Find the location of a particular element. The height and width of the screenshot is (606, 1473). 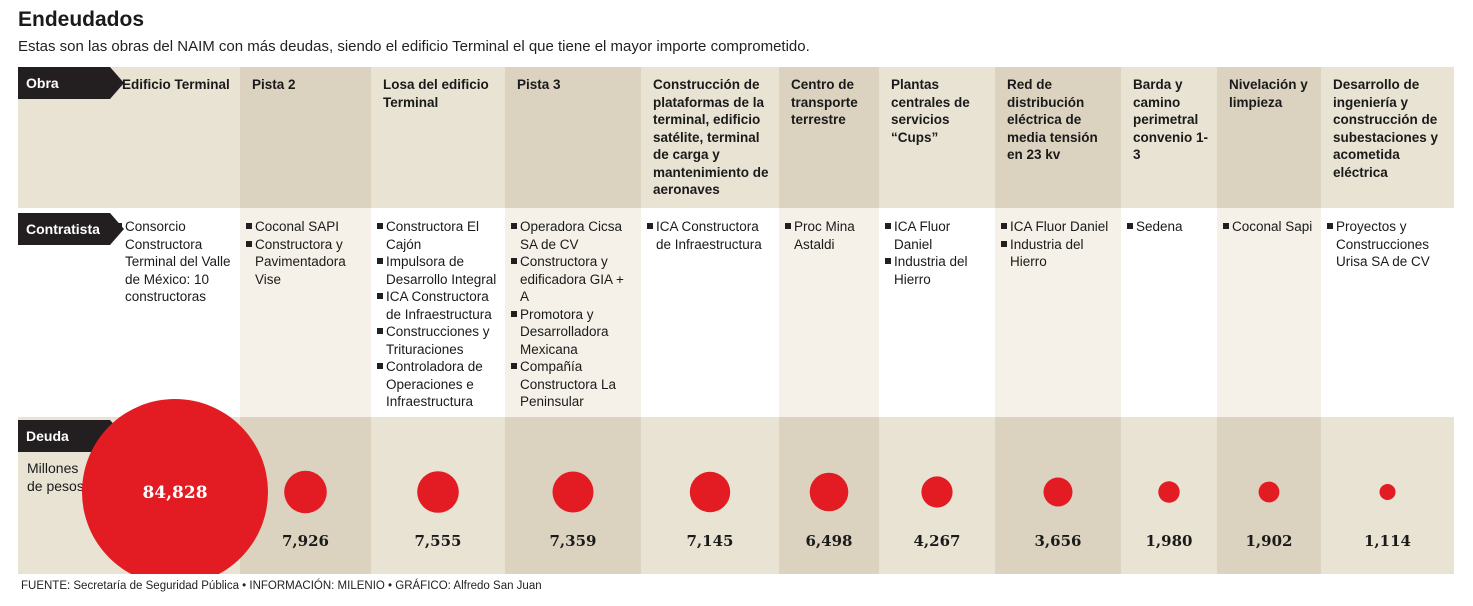

value-label: 84,828 is located at coordinates (174, 493).